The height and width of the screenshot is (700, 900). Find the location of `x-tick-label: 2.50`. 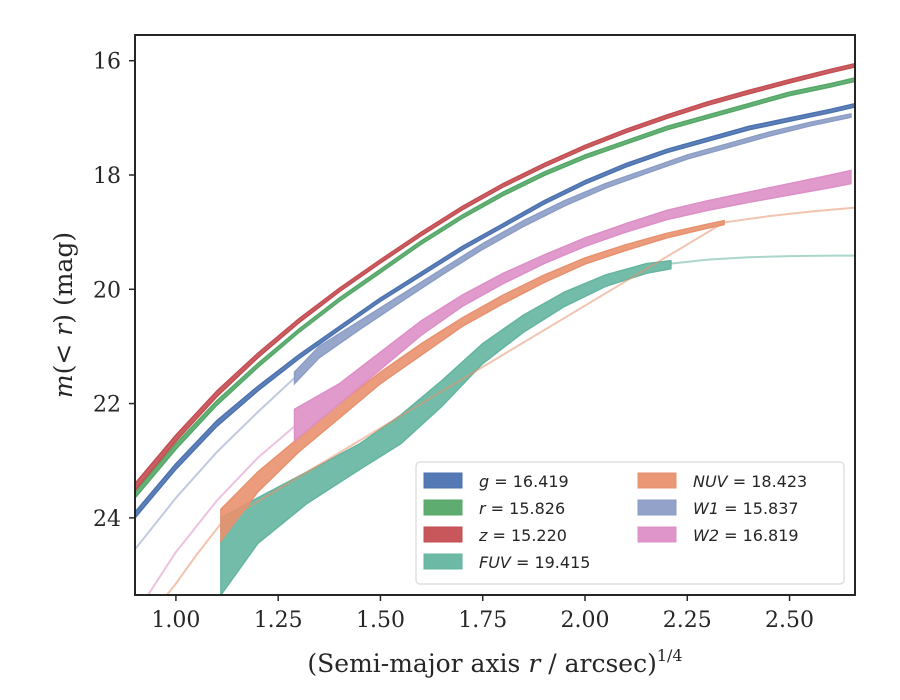

x-tick-label: 2.50 is located at coordinates (789, 620).